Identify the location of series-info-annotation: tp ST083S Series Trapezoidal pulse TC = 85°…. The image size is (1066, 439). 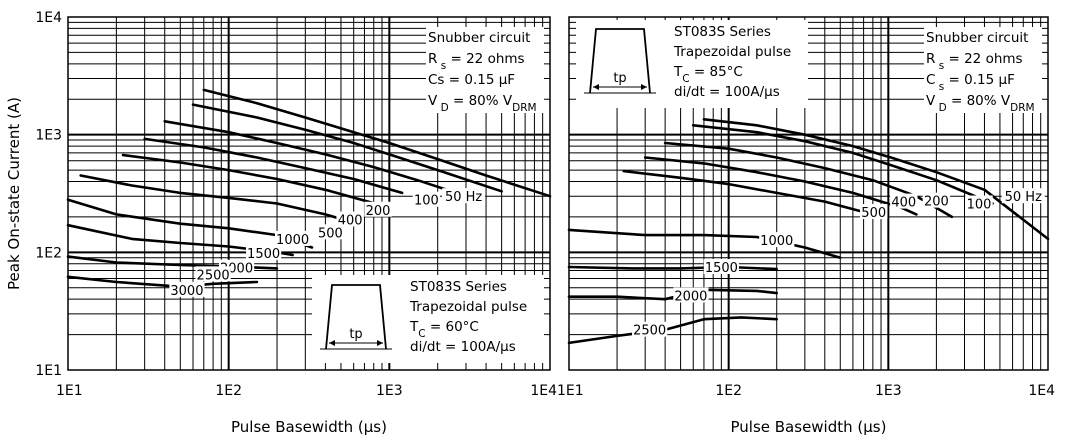
(692, 64).